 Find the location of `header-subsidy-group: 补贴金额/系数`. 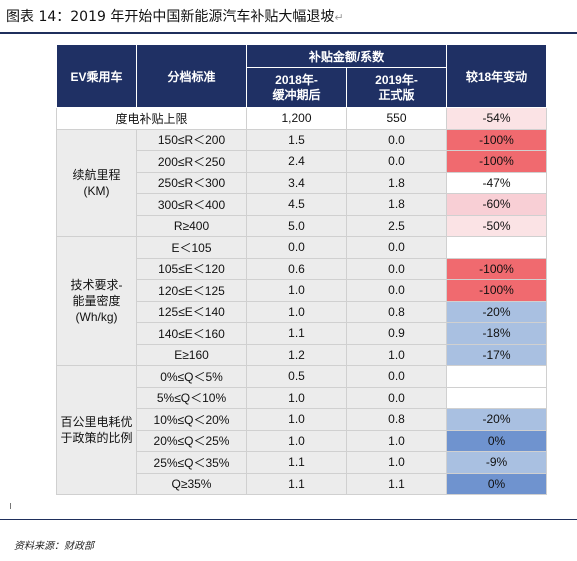

header-subsidy-group: 补贴金额/系数 is located at coordinates (346, 56).